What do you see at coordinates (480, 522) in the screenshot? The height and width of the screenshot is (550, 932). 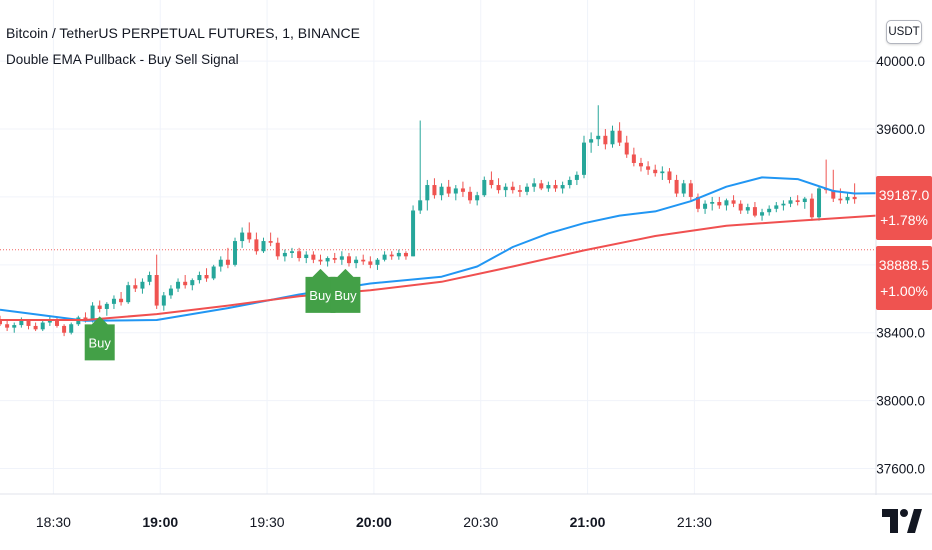 I see `x-tick-label: 20:30` at bounding box center [480, 522].